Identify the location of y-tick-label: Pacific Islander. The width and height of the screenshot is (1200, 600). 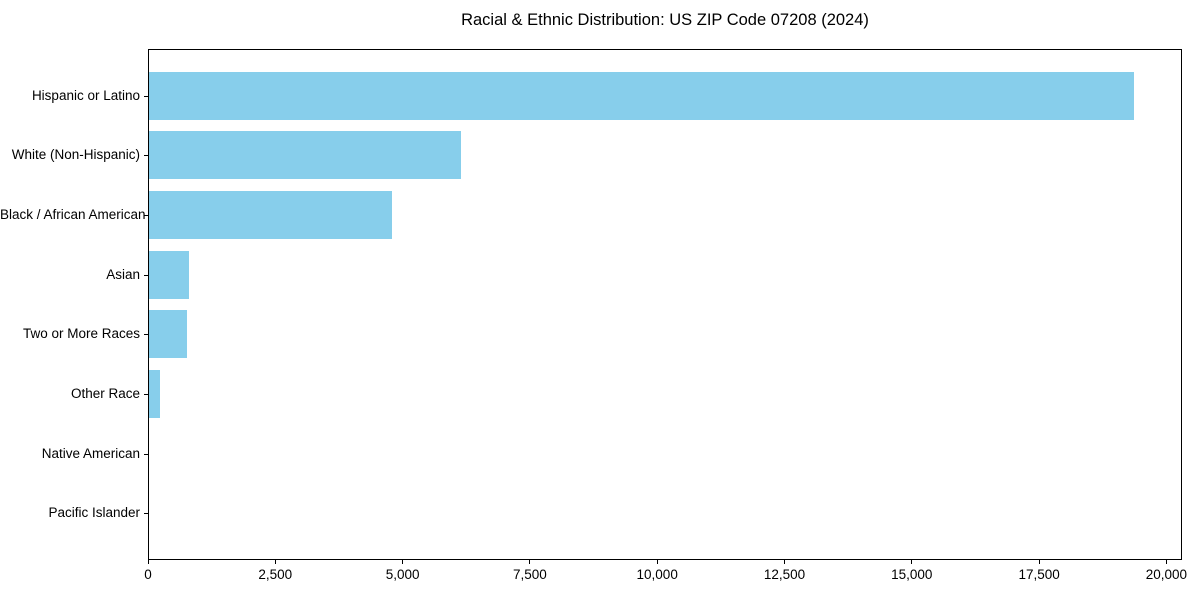
(94, 513).